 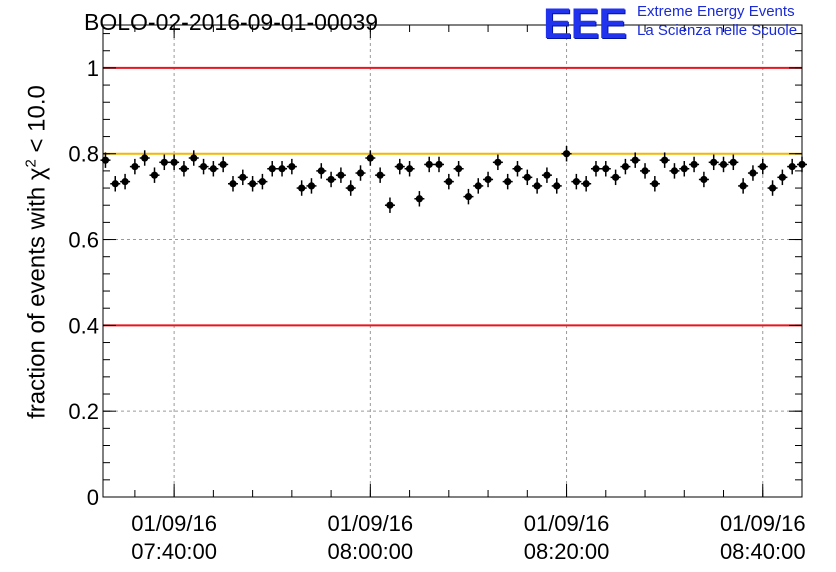 What do you see at coordinates (567, 551) in the screenshot?
I see `x-tick-label-time: 08:20:00` at bounding box center [567, 551].